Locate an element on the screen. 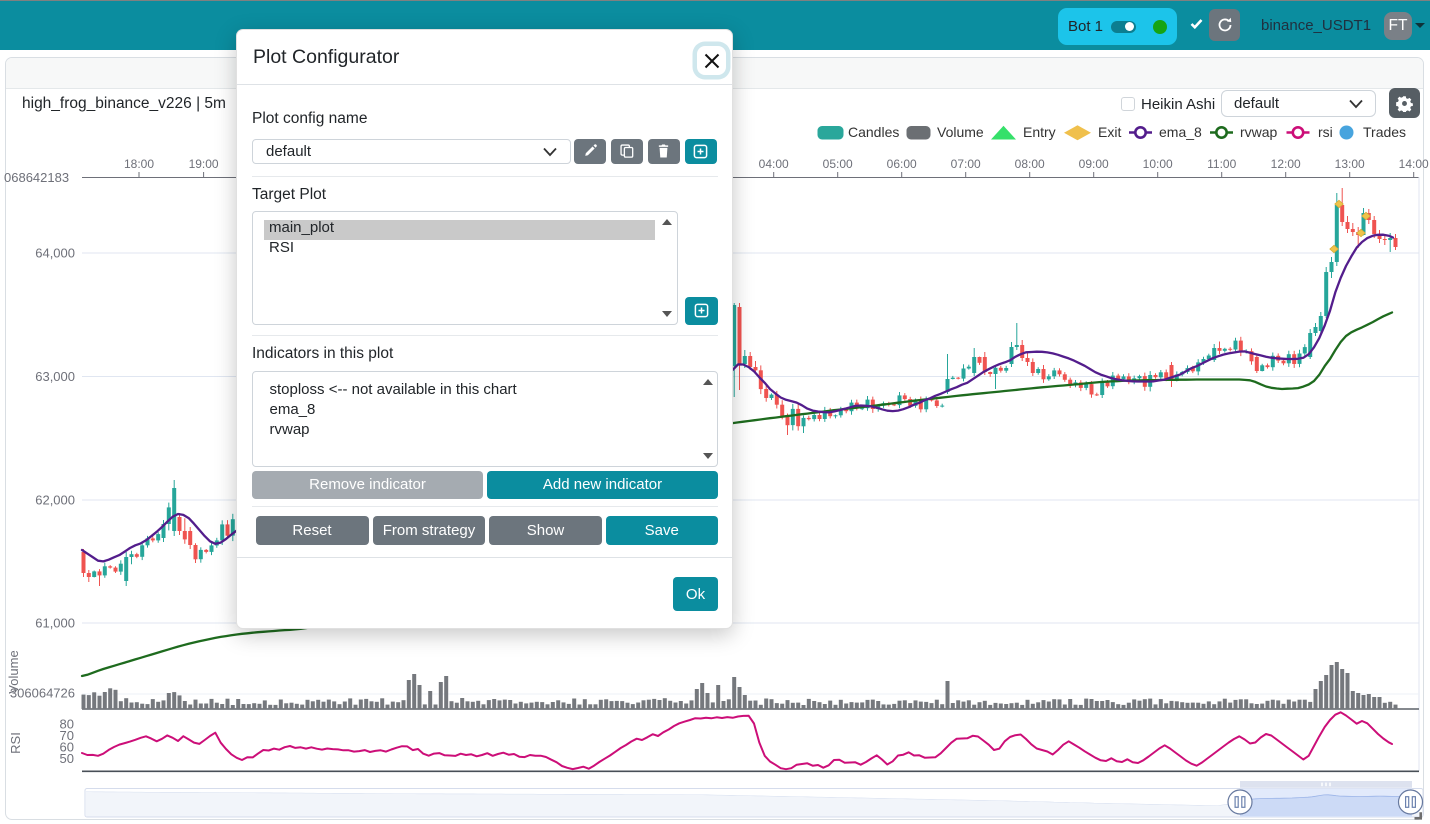 Image resolution: width=1430 pixels, height=824 pixels. svg-text: 50 is located at coordinates (67, 758).